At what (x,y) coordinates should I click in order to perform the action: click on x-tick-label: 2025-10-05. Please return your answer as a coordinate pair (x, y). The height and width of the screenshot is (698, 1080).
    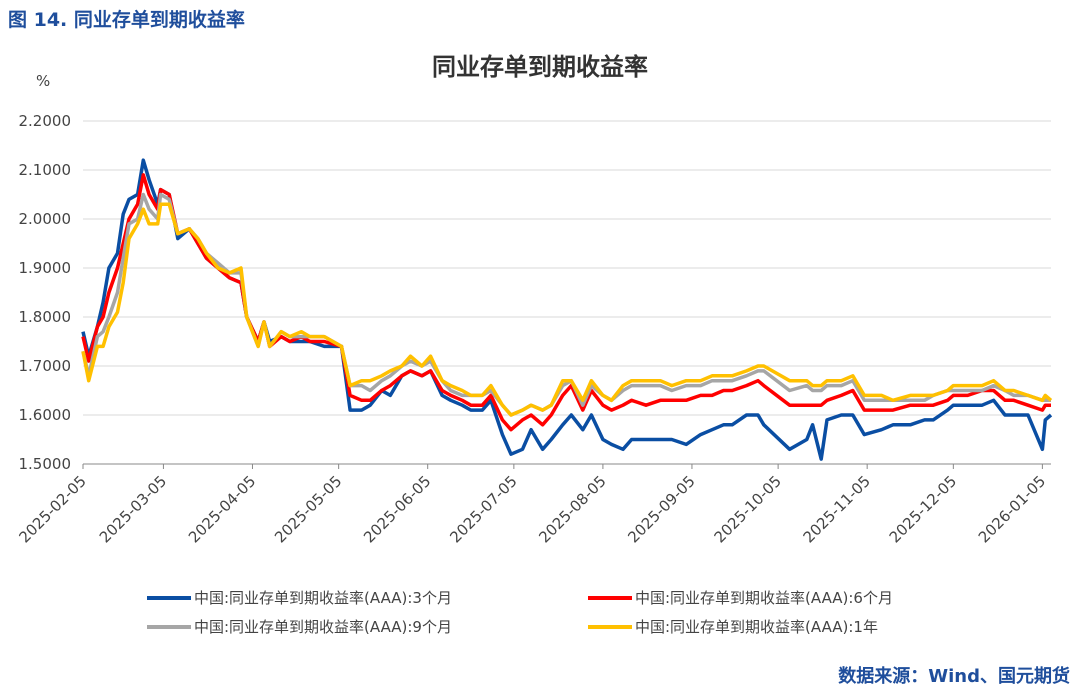
    Looking at the image, I should click on (748, 509).